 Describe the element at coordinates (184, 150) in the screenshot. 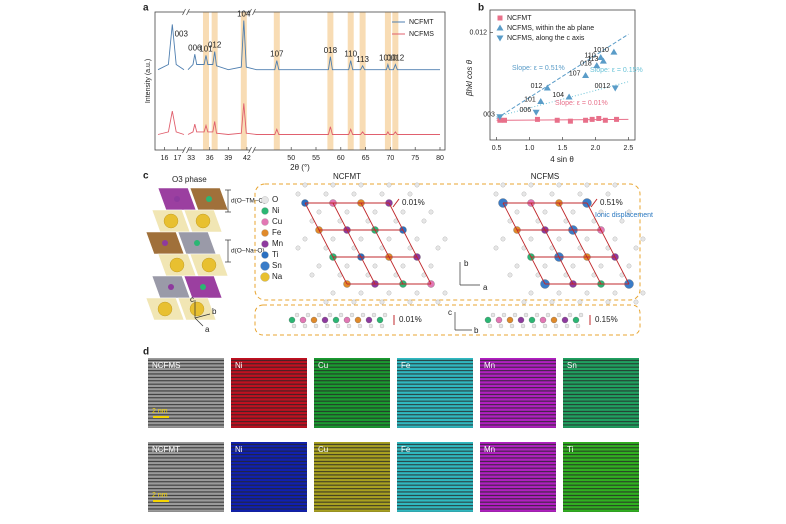

I see `axis-break` at that location.